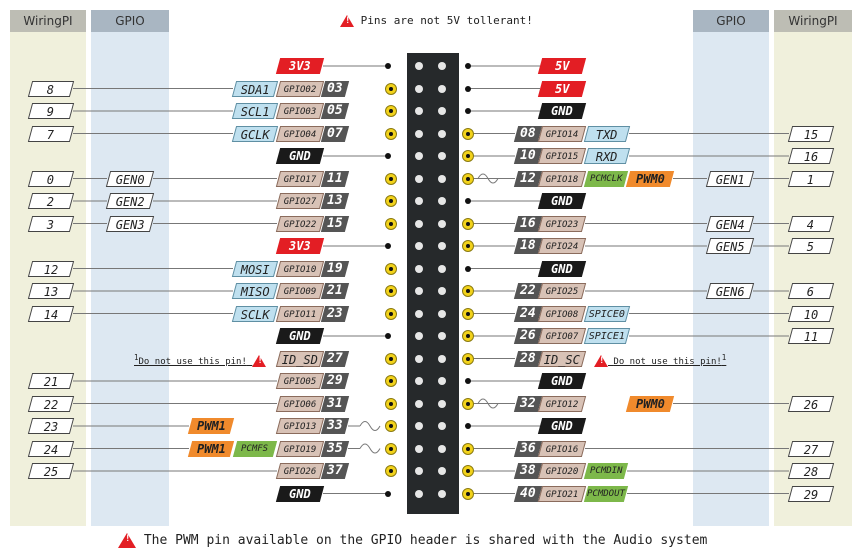 The width and height of the screenshot is (868, 558). Describe the element at coordinates (51, 133) in the screenshot. I see `wiringpi-number: 7` at that location.